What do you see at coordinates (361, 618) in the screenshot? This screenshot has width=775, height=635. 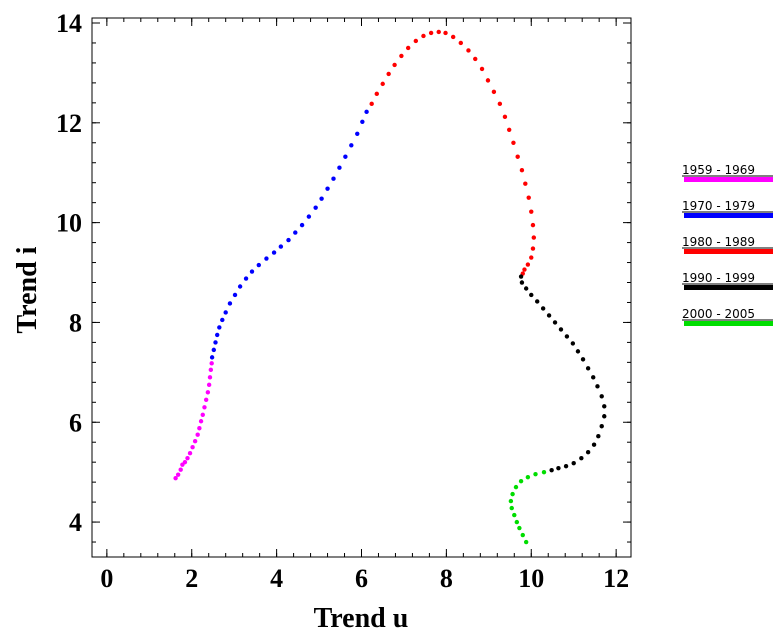 I see `x-axis-title: Trend u` at bounding box center [361, 618].